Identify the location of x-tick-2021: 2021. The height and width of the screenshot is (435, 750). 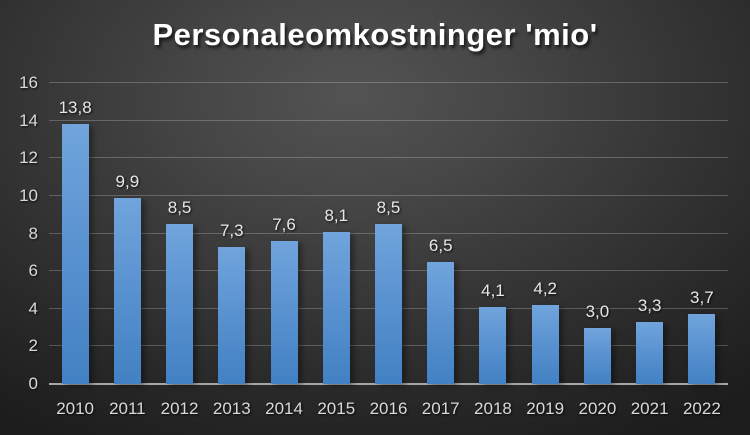
(649, 408).